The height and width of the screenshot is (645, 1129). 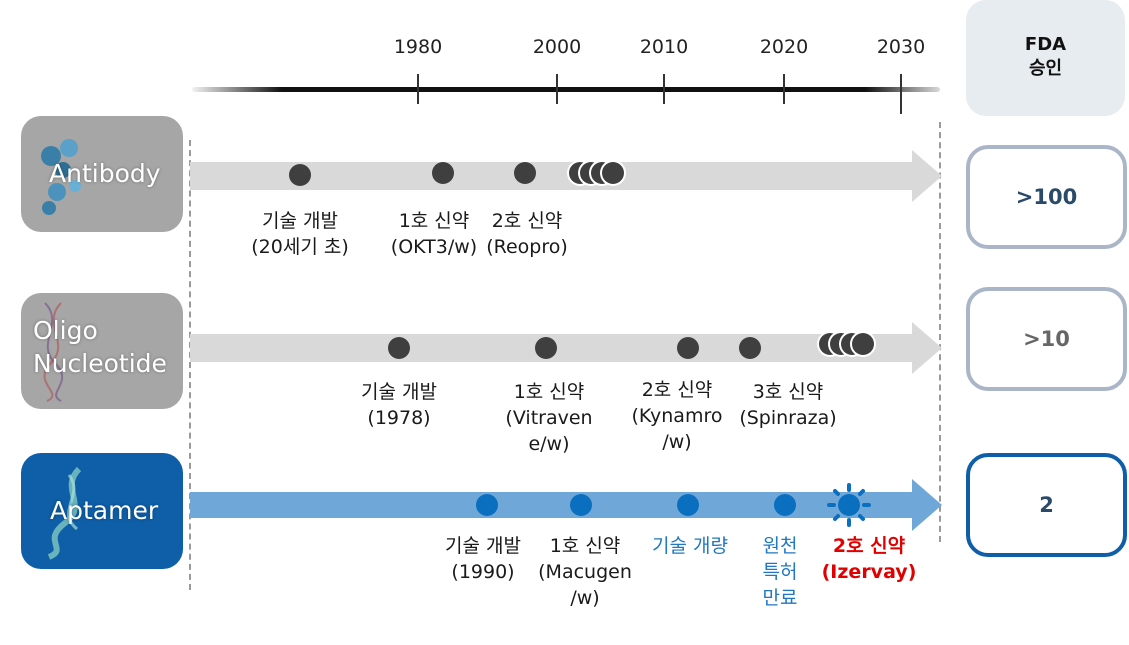 What do you see at coordinates (434, 234) in the screenshot?
I see `event-label: 1호 신약 (OKT3/w)` at bounding box center [434, 234].